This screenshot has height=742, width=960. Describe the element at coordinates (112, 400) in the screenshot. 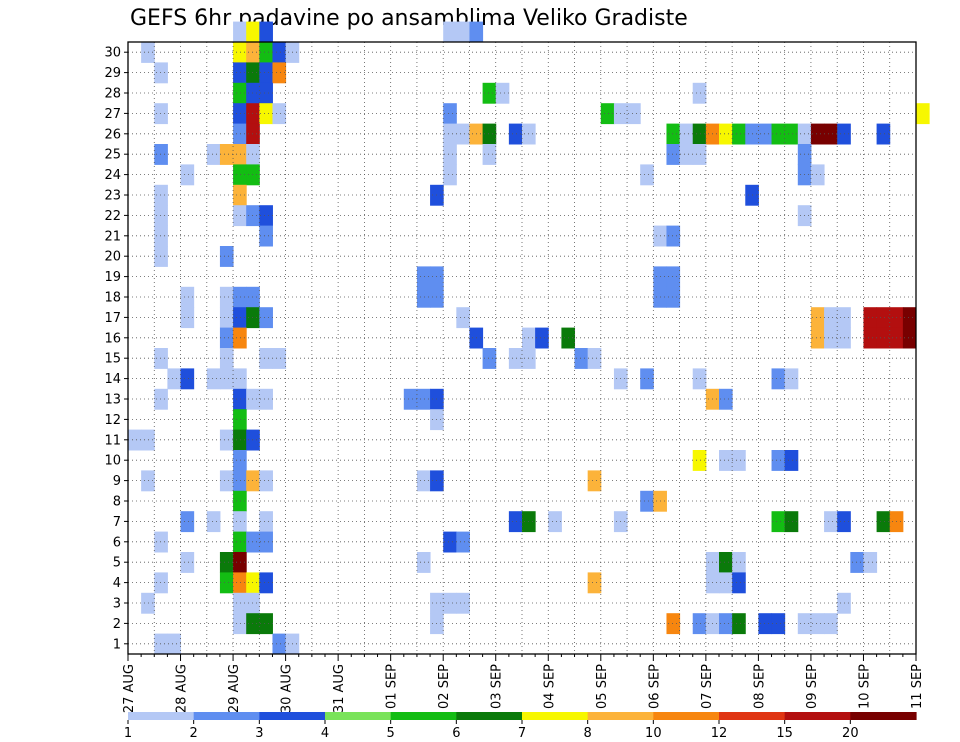

I see `y-tick-label: 13` at that location.